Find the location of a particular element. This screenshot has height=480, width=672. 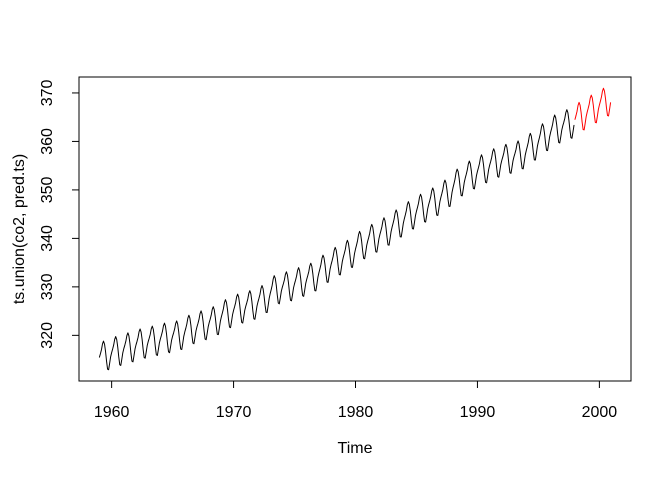

x-tick-label: 1990 is located at coordinates (478, 412).